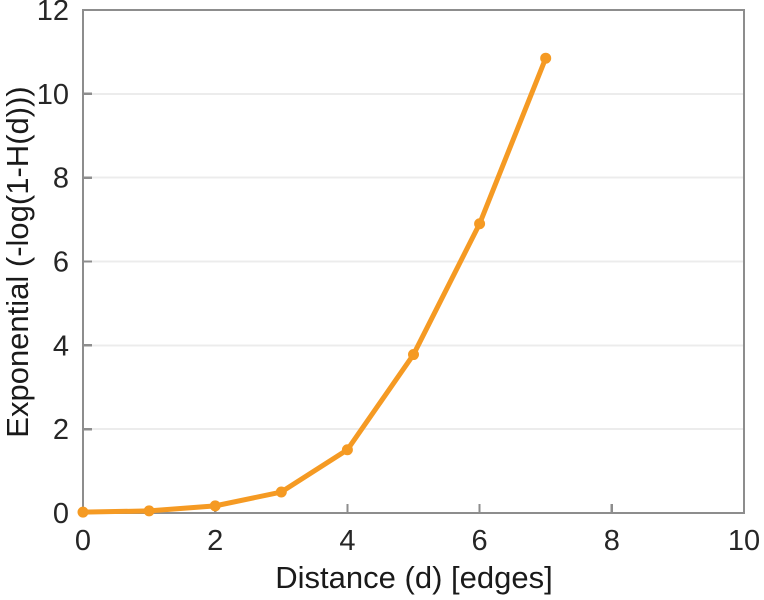 The width and height of the screenshot is (764, 600). What do you see at coordinates (61, 346) in the screenshot?
I see `y-tick-label: 4` at bounding box center [61, 346].